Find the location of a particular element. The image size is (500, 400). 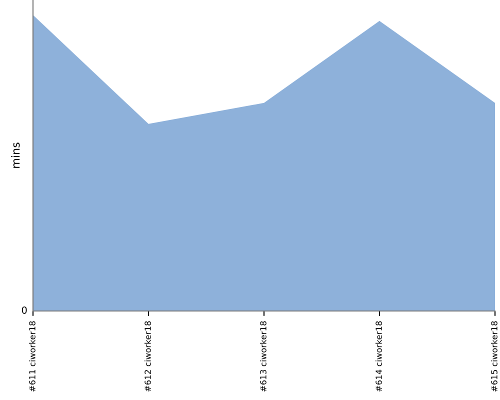

x-tick-label: #613 ciworker18 is located at coordinates (263, 356).